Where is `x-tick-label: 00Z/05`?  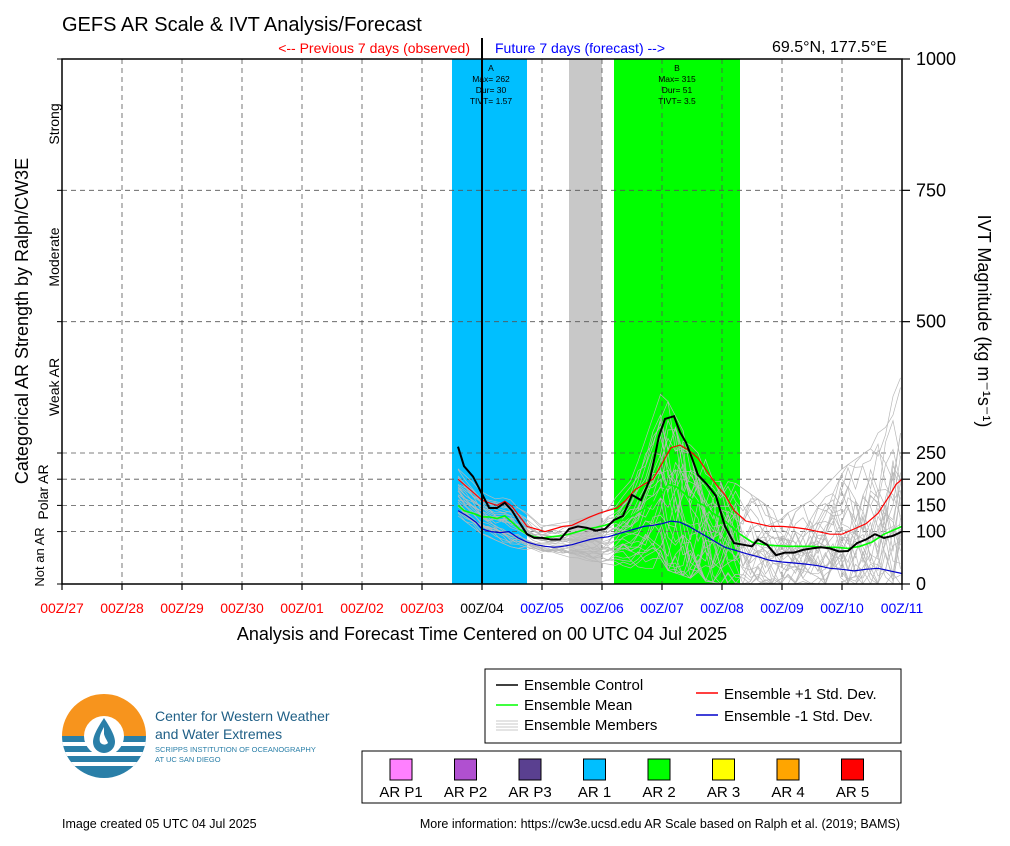
x-tick-label: 00Z/05 is located at coordinates (542, 608).